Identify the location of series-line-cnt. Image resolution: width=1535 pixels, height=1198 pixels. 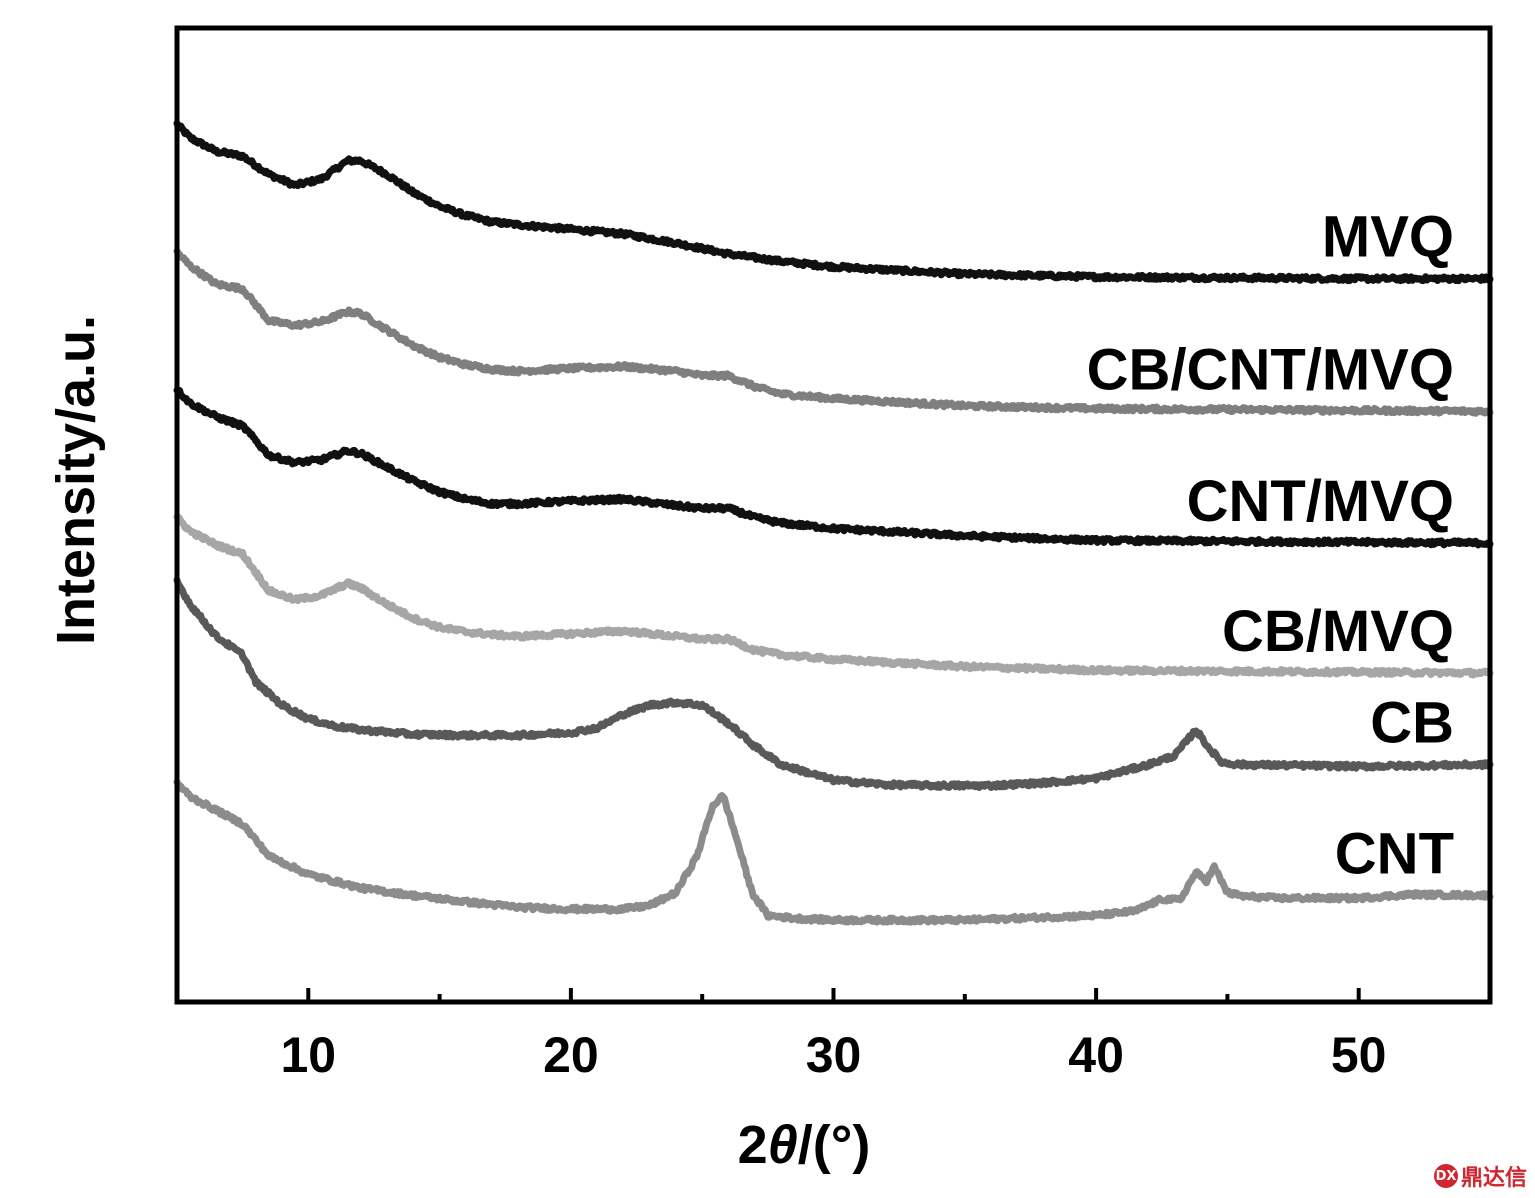
(833, 852).